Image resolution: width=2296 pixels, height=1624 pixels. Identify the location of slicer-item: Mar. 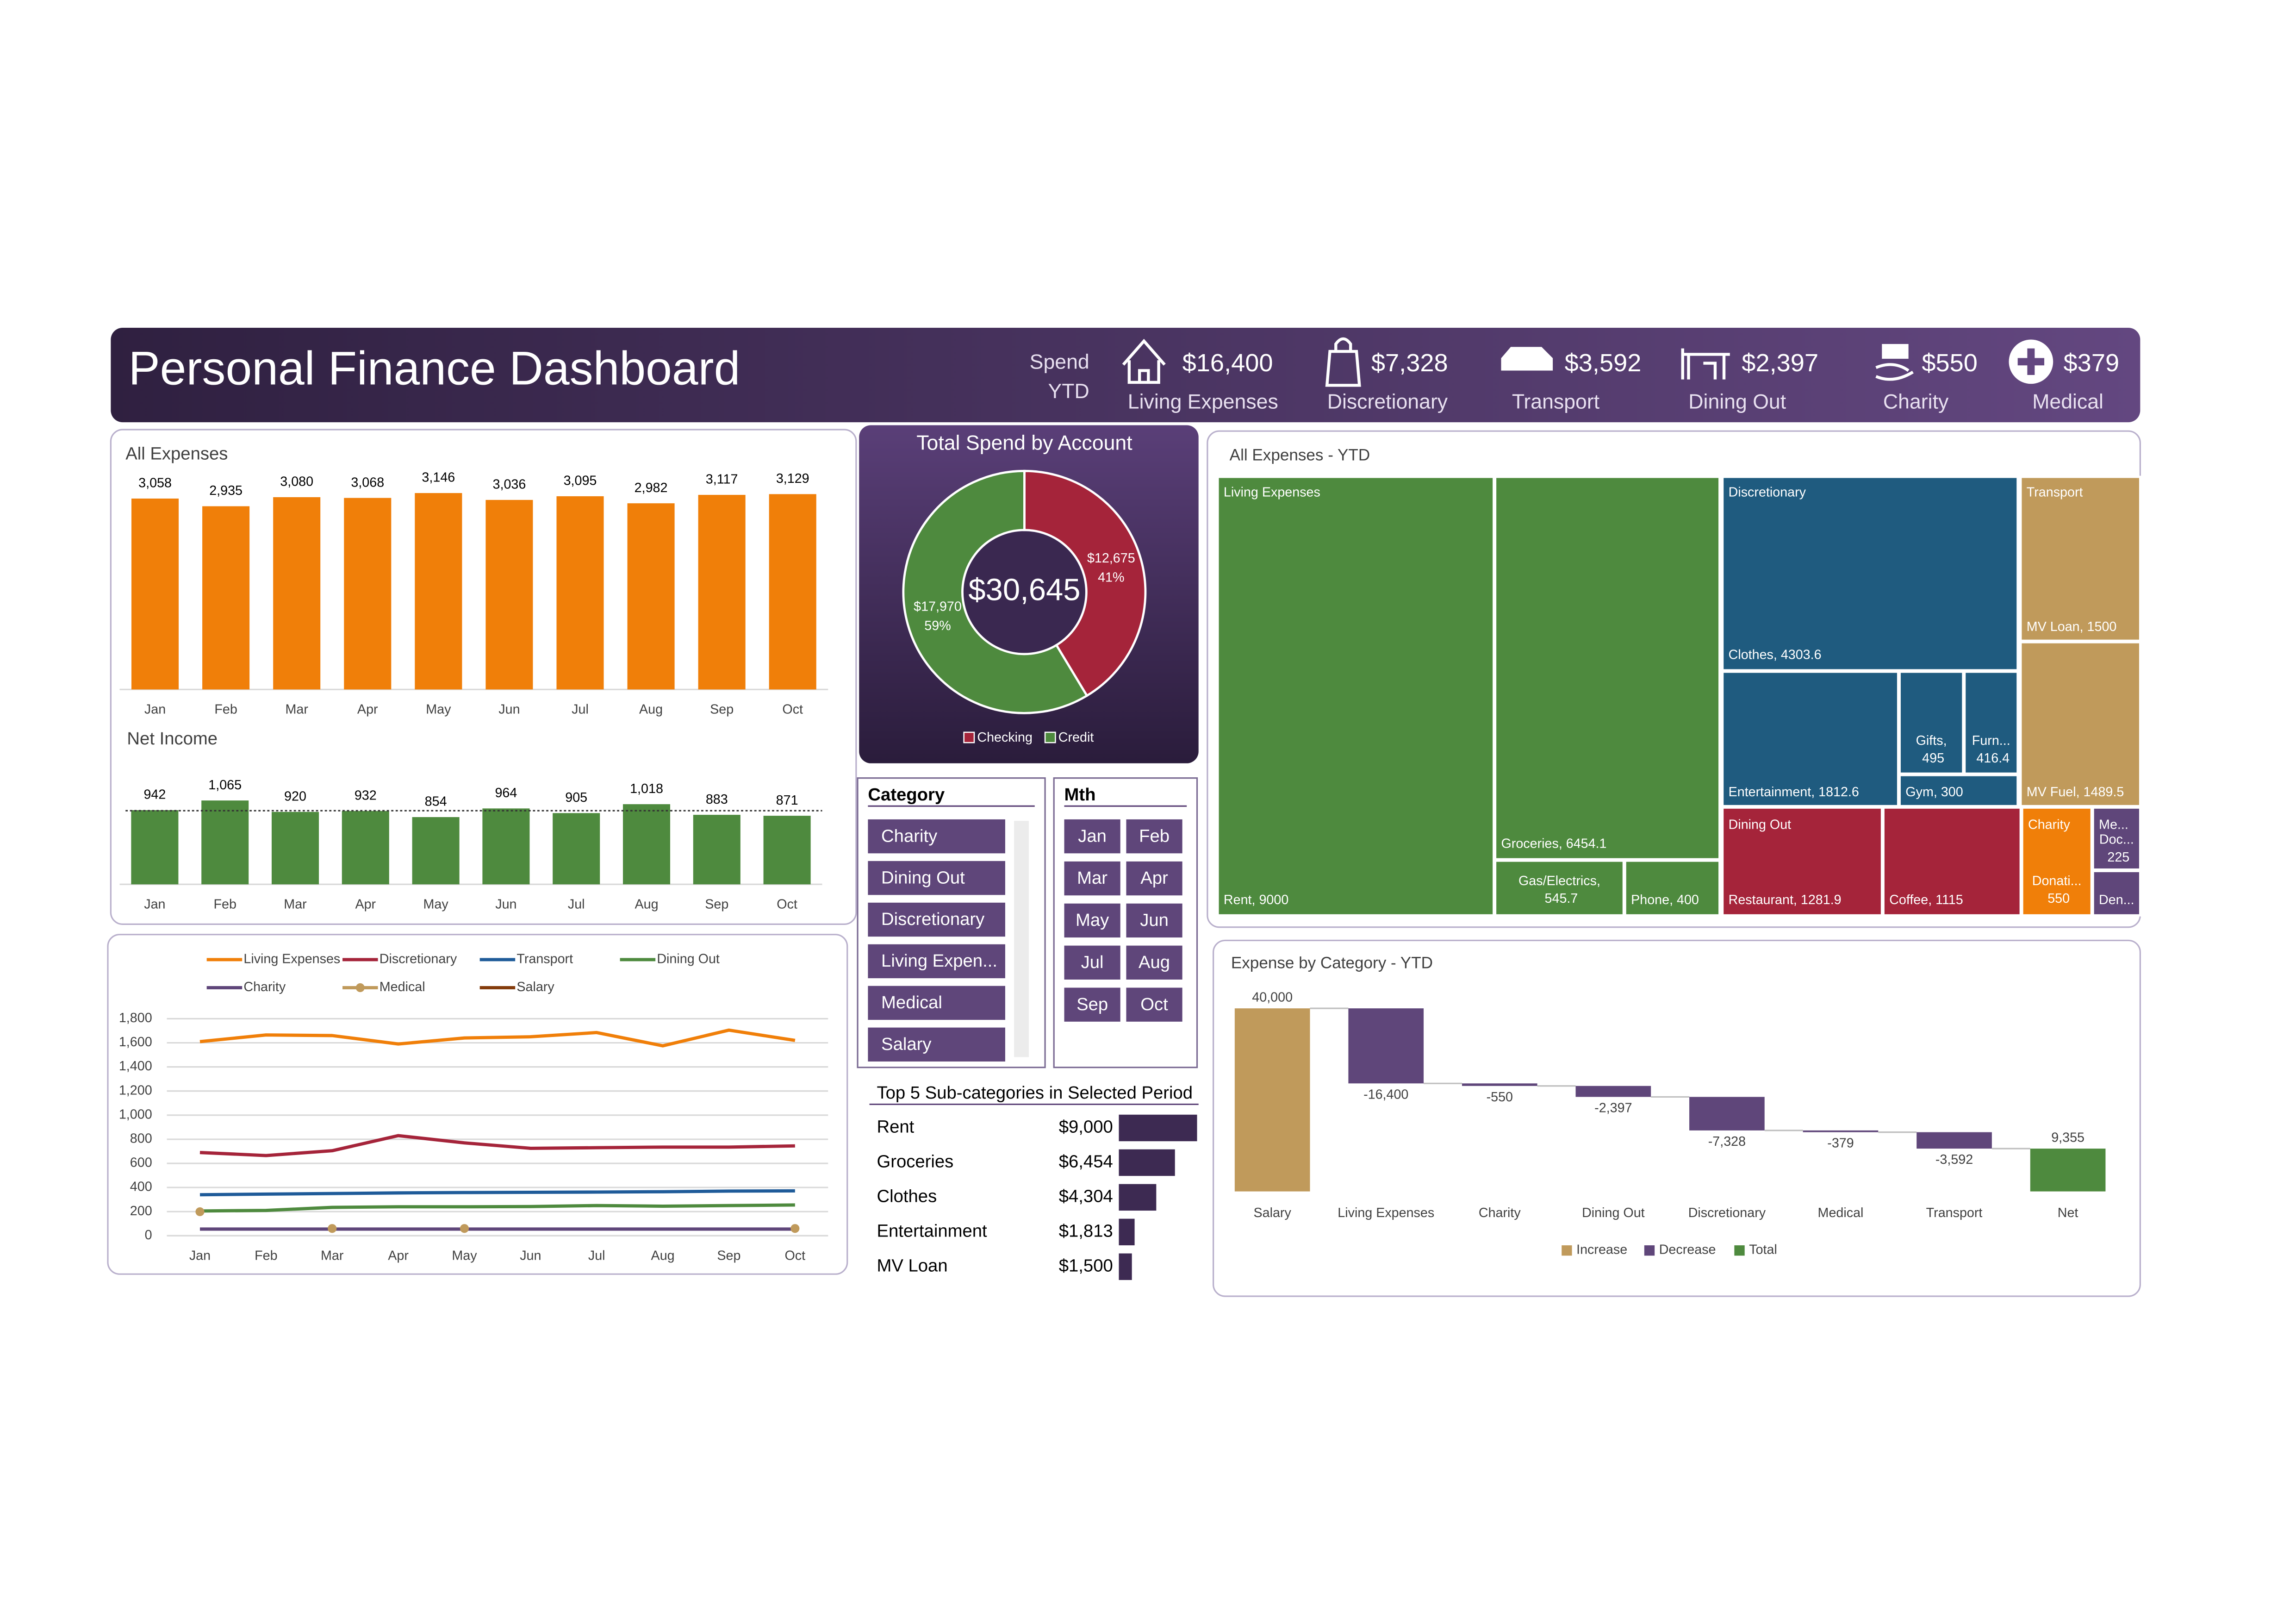
(1092, 878).